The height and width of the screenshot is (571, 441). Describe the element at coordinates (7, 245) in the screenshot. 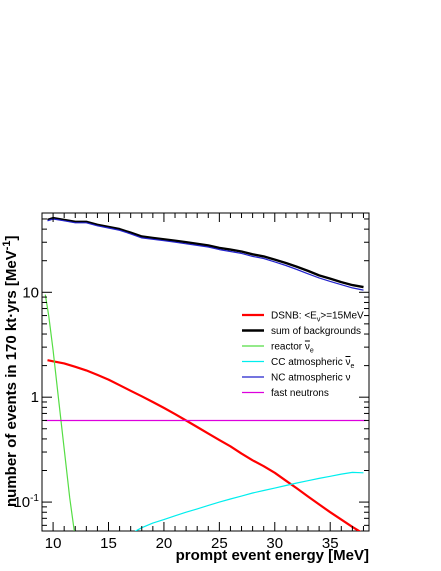

I see `y-axis-title-exponent: -1` at that location.